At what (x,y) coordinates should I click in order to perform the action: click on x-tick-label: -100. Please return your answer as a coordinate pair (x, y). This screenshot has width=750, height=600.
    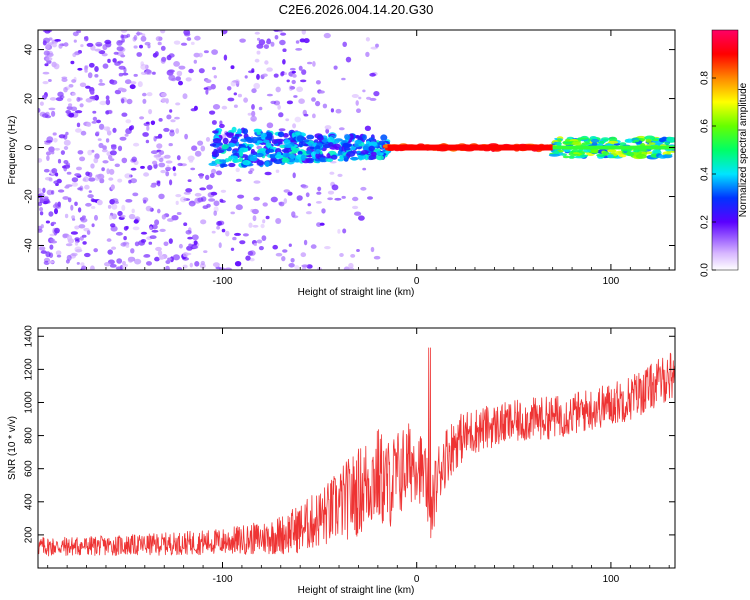
    Looking at the image, I should click on (222, 281).